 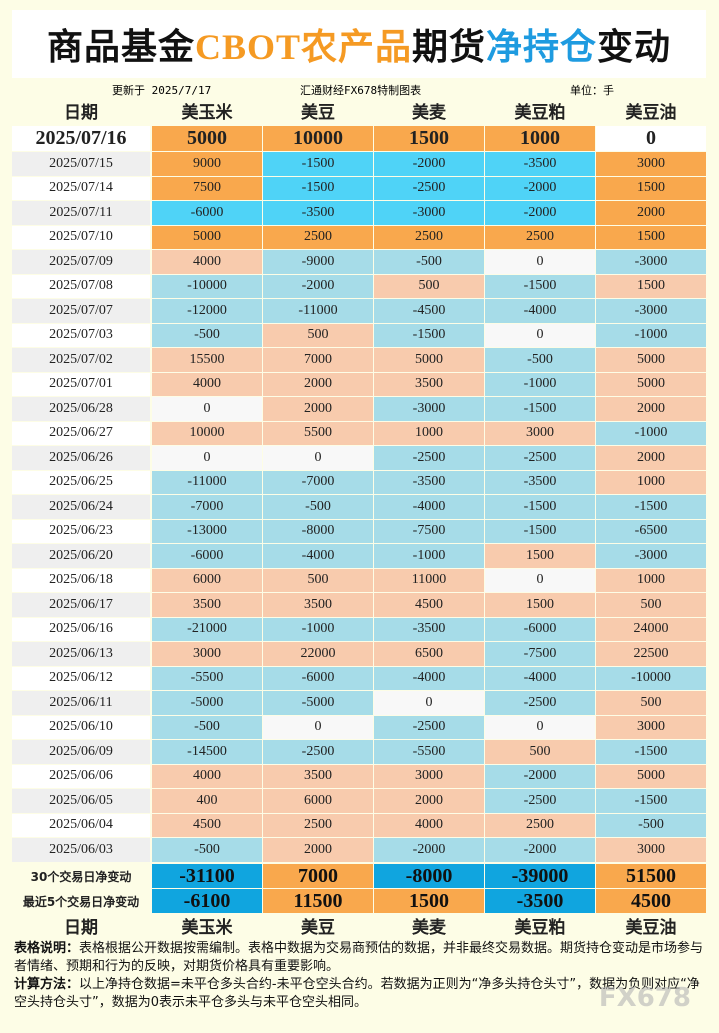 I want to click on date-cell: 2025/06/24, so click(x=81, y=507).